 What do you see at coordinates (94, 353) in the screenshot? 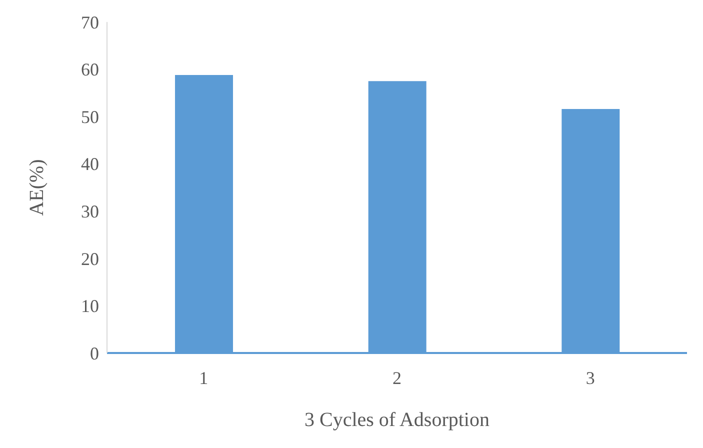
I see `y-tick-label: 0` at bounding box center [94, 353].